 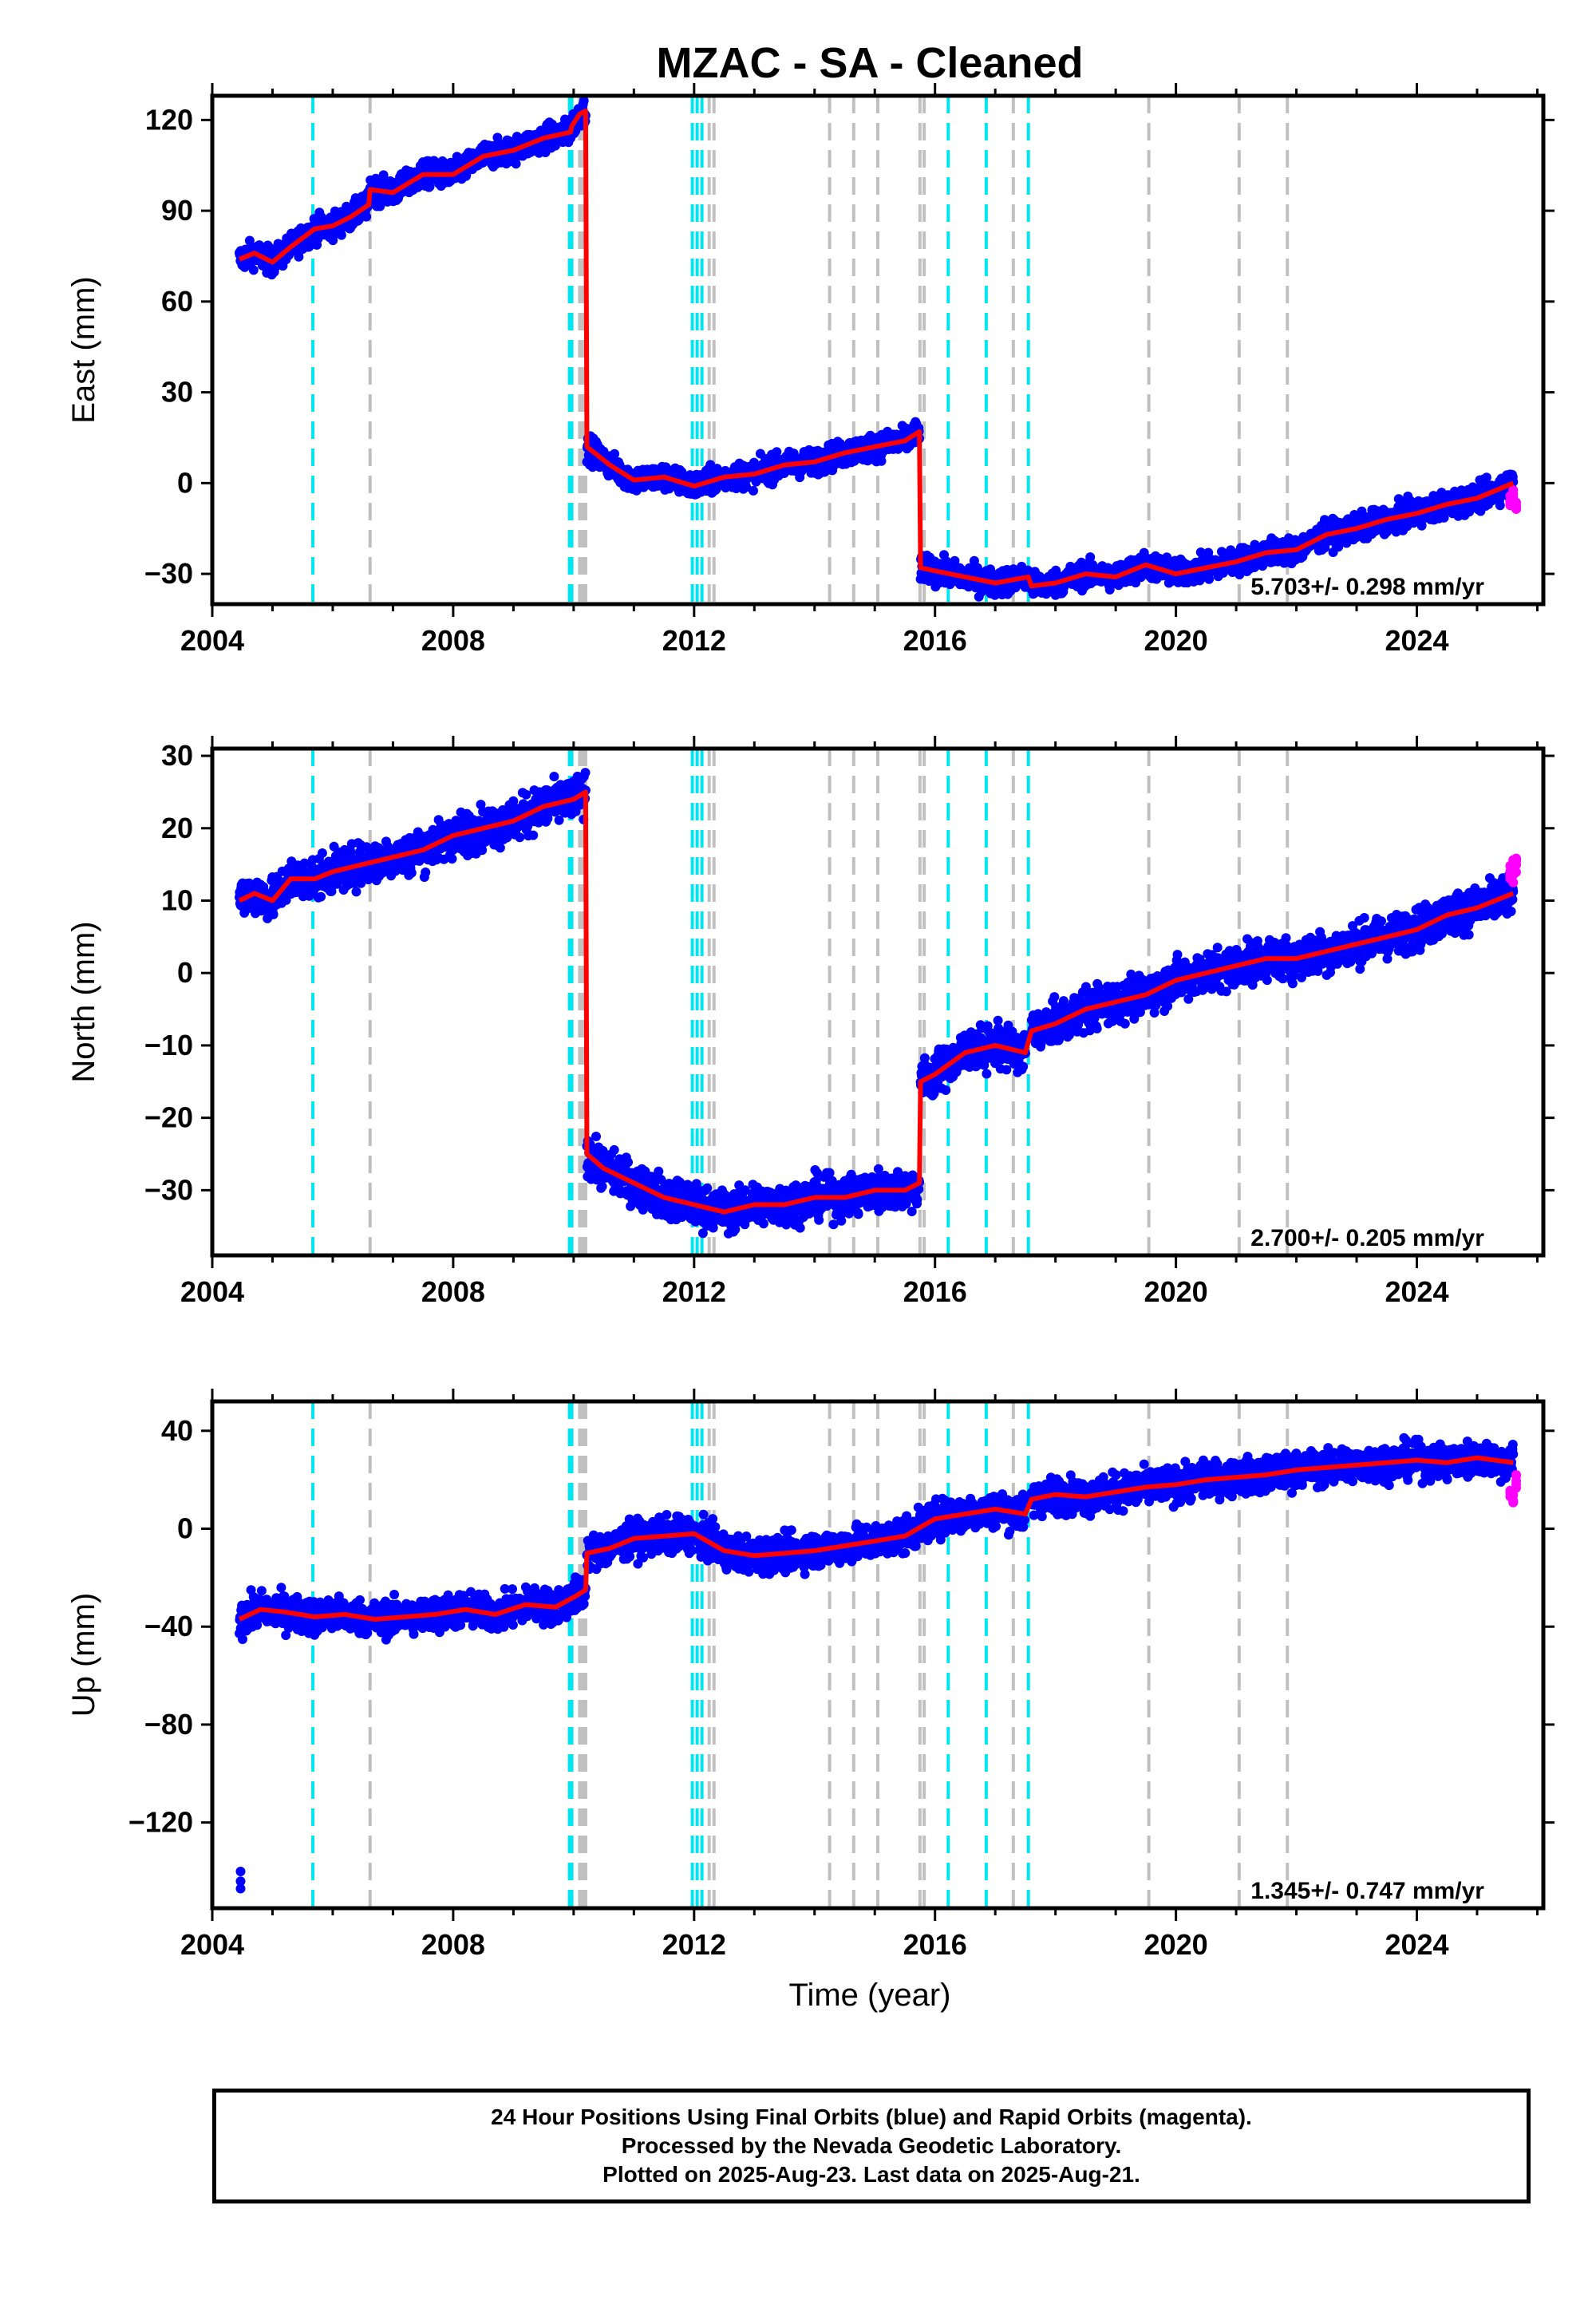 What do you see at coordinates (177, 392) in the screenshot?
I see `y-tick-label: 30` at bounding box center [177, 392].